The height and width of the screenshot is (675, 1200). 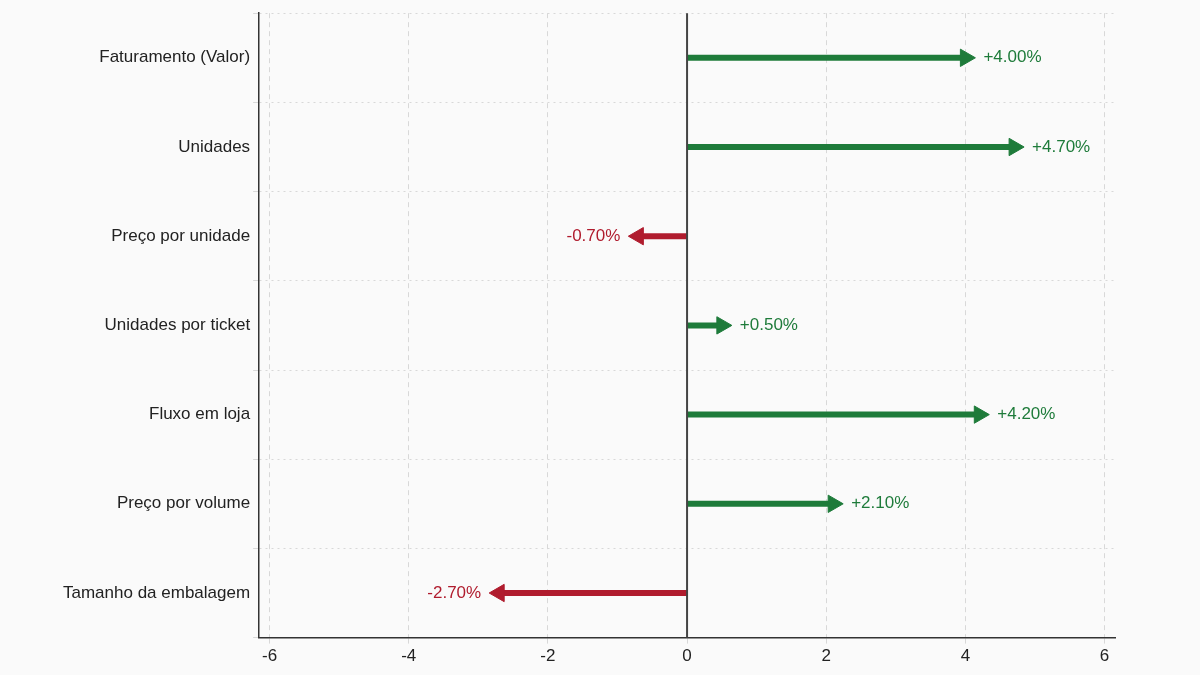 I want to click on x-tick-label: 4, so click(x=965, y=656).